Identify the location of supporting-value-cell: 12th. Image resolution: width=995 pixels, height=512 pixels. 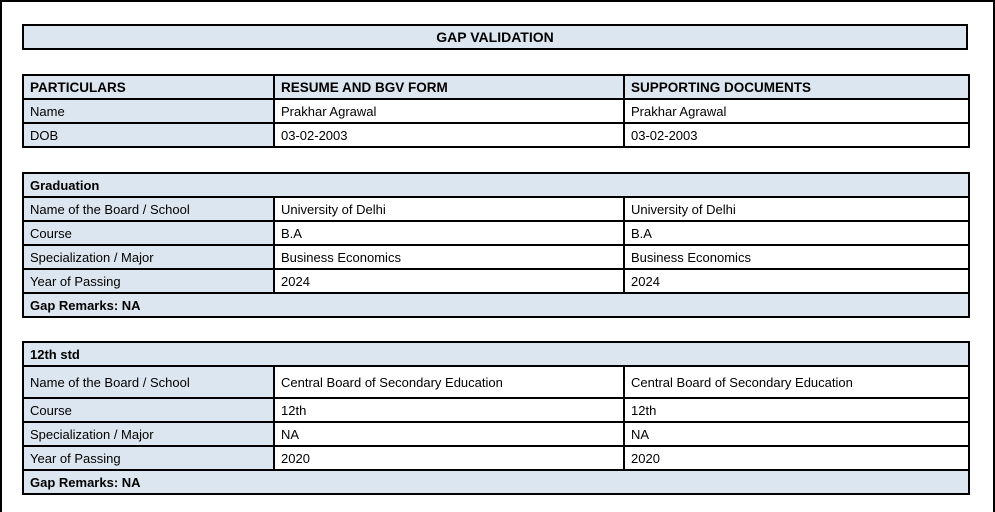
(796, 410).